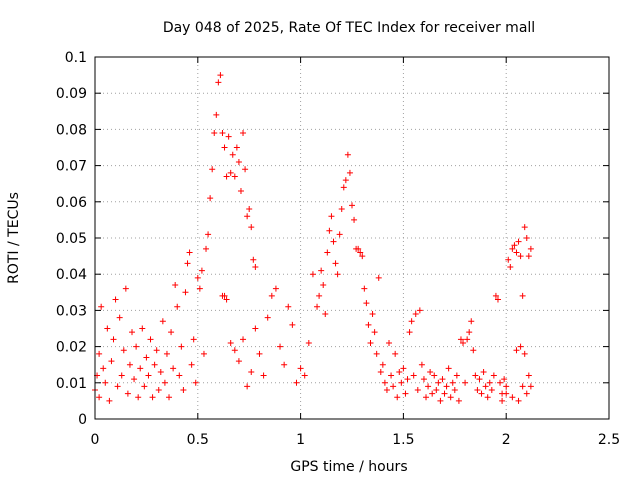 This screenshot has height=484, width=640. Describe the element at coordinates (71, 384) in the screenshot. I see `y-tick-label: 0.01` at that location.